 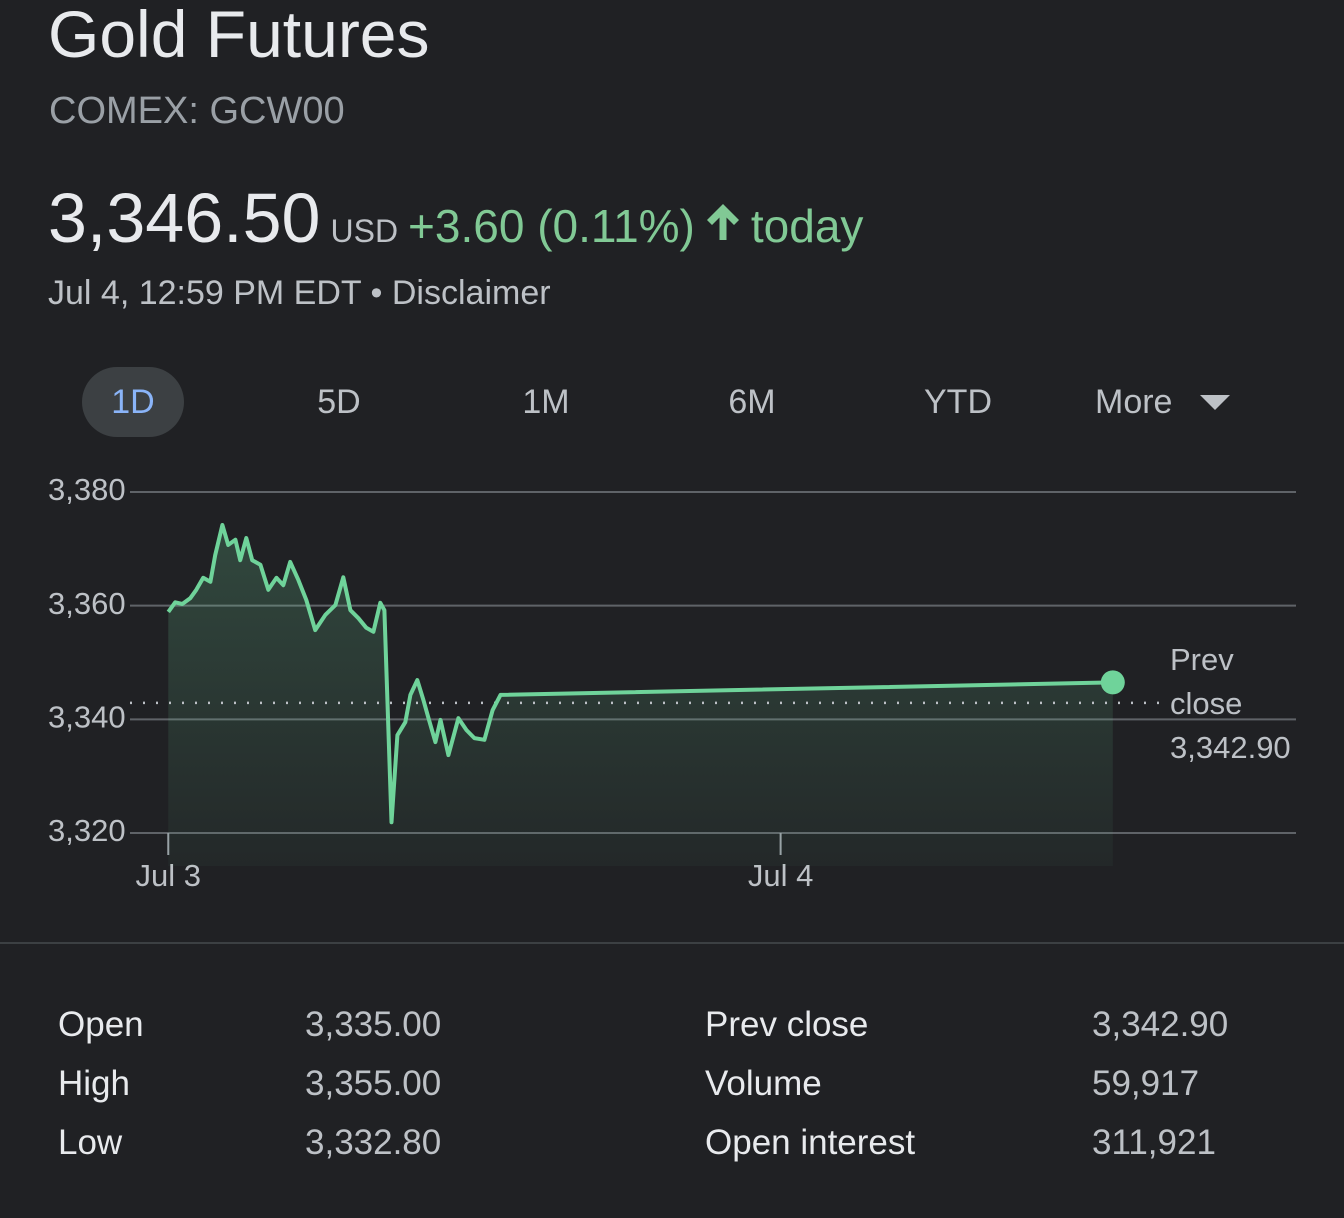 What do you see at coordinates (810, 1142) in the screenshot?
I see `stat-label: Open interest` at bounding box center [810, 1142].